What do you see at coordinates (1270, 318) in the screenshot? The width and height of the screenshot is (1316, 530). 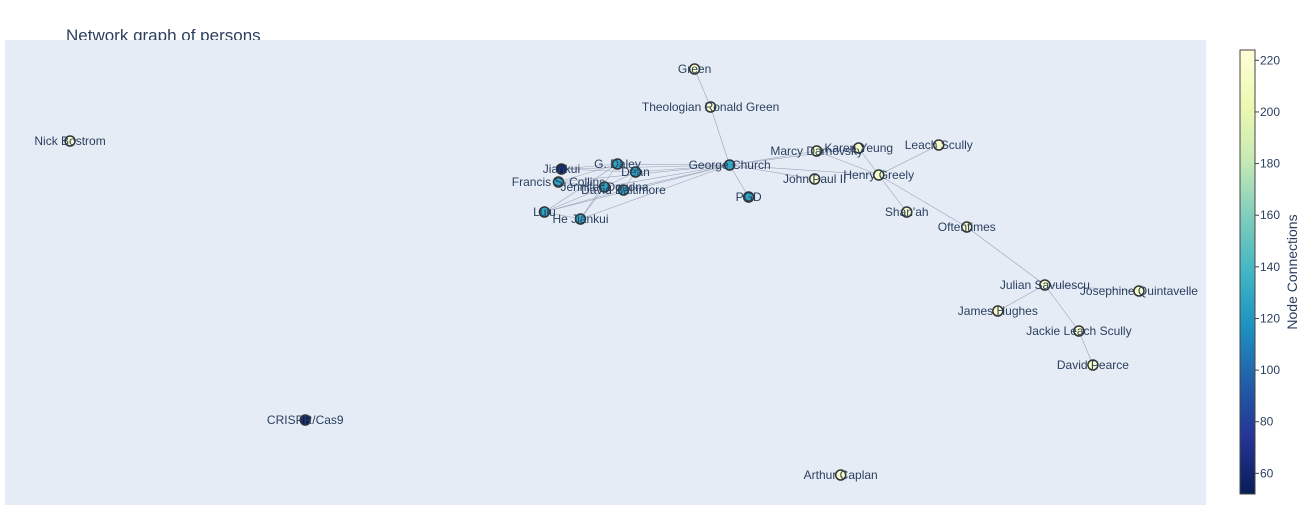 I see `colorbar-tick-label: 120` at bounding box center [1270, 318].